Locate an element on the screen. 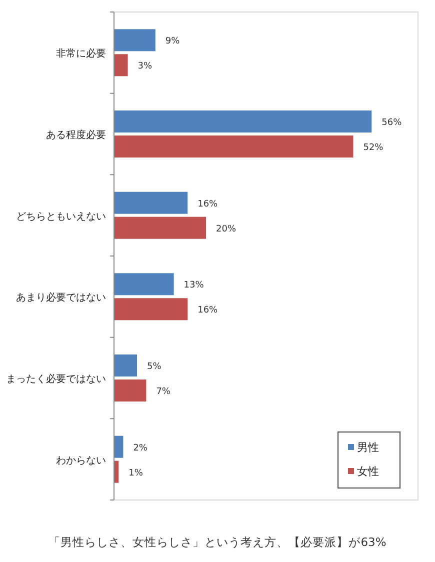  data-label: 3% is located at coordinates (145, 67).